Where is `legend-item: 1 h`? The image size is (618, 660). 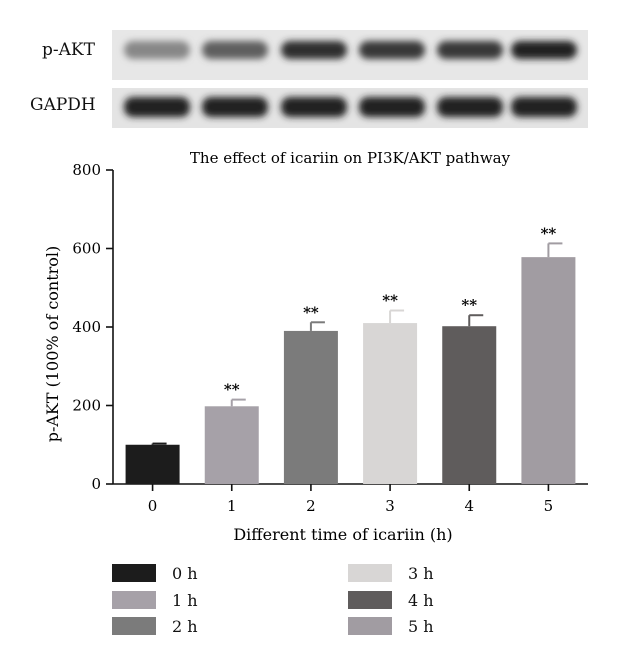 legend-item: 1 h is located at coordinates (155, 600).